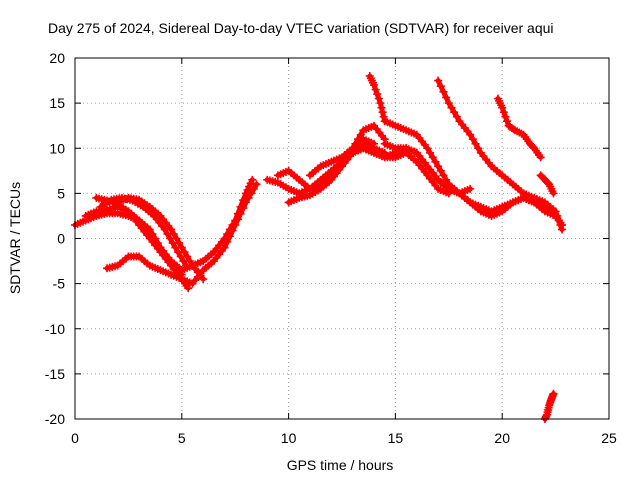  What do you see at coordinates (55, 374) in the screenshot?
I see `y-tick-label: -15` at bounding box center [55, 374].